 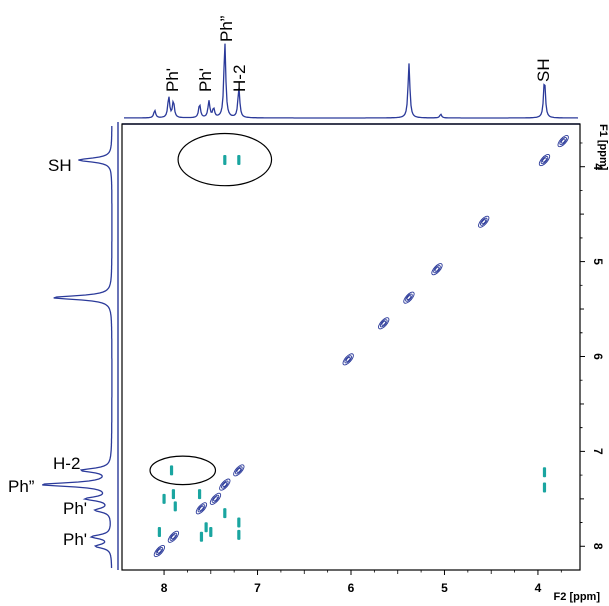 I want to click on x-axis-ticks: 8 7 6 5 4, so click(x=361, y=582).